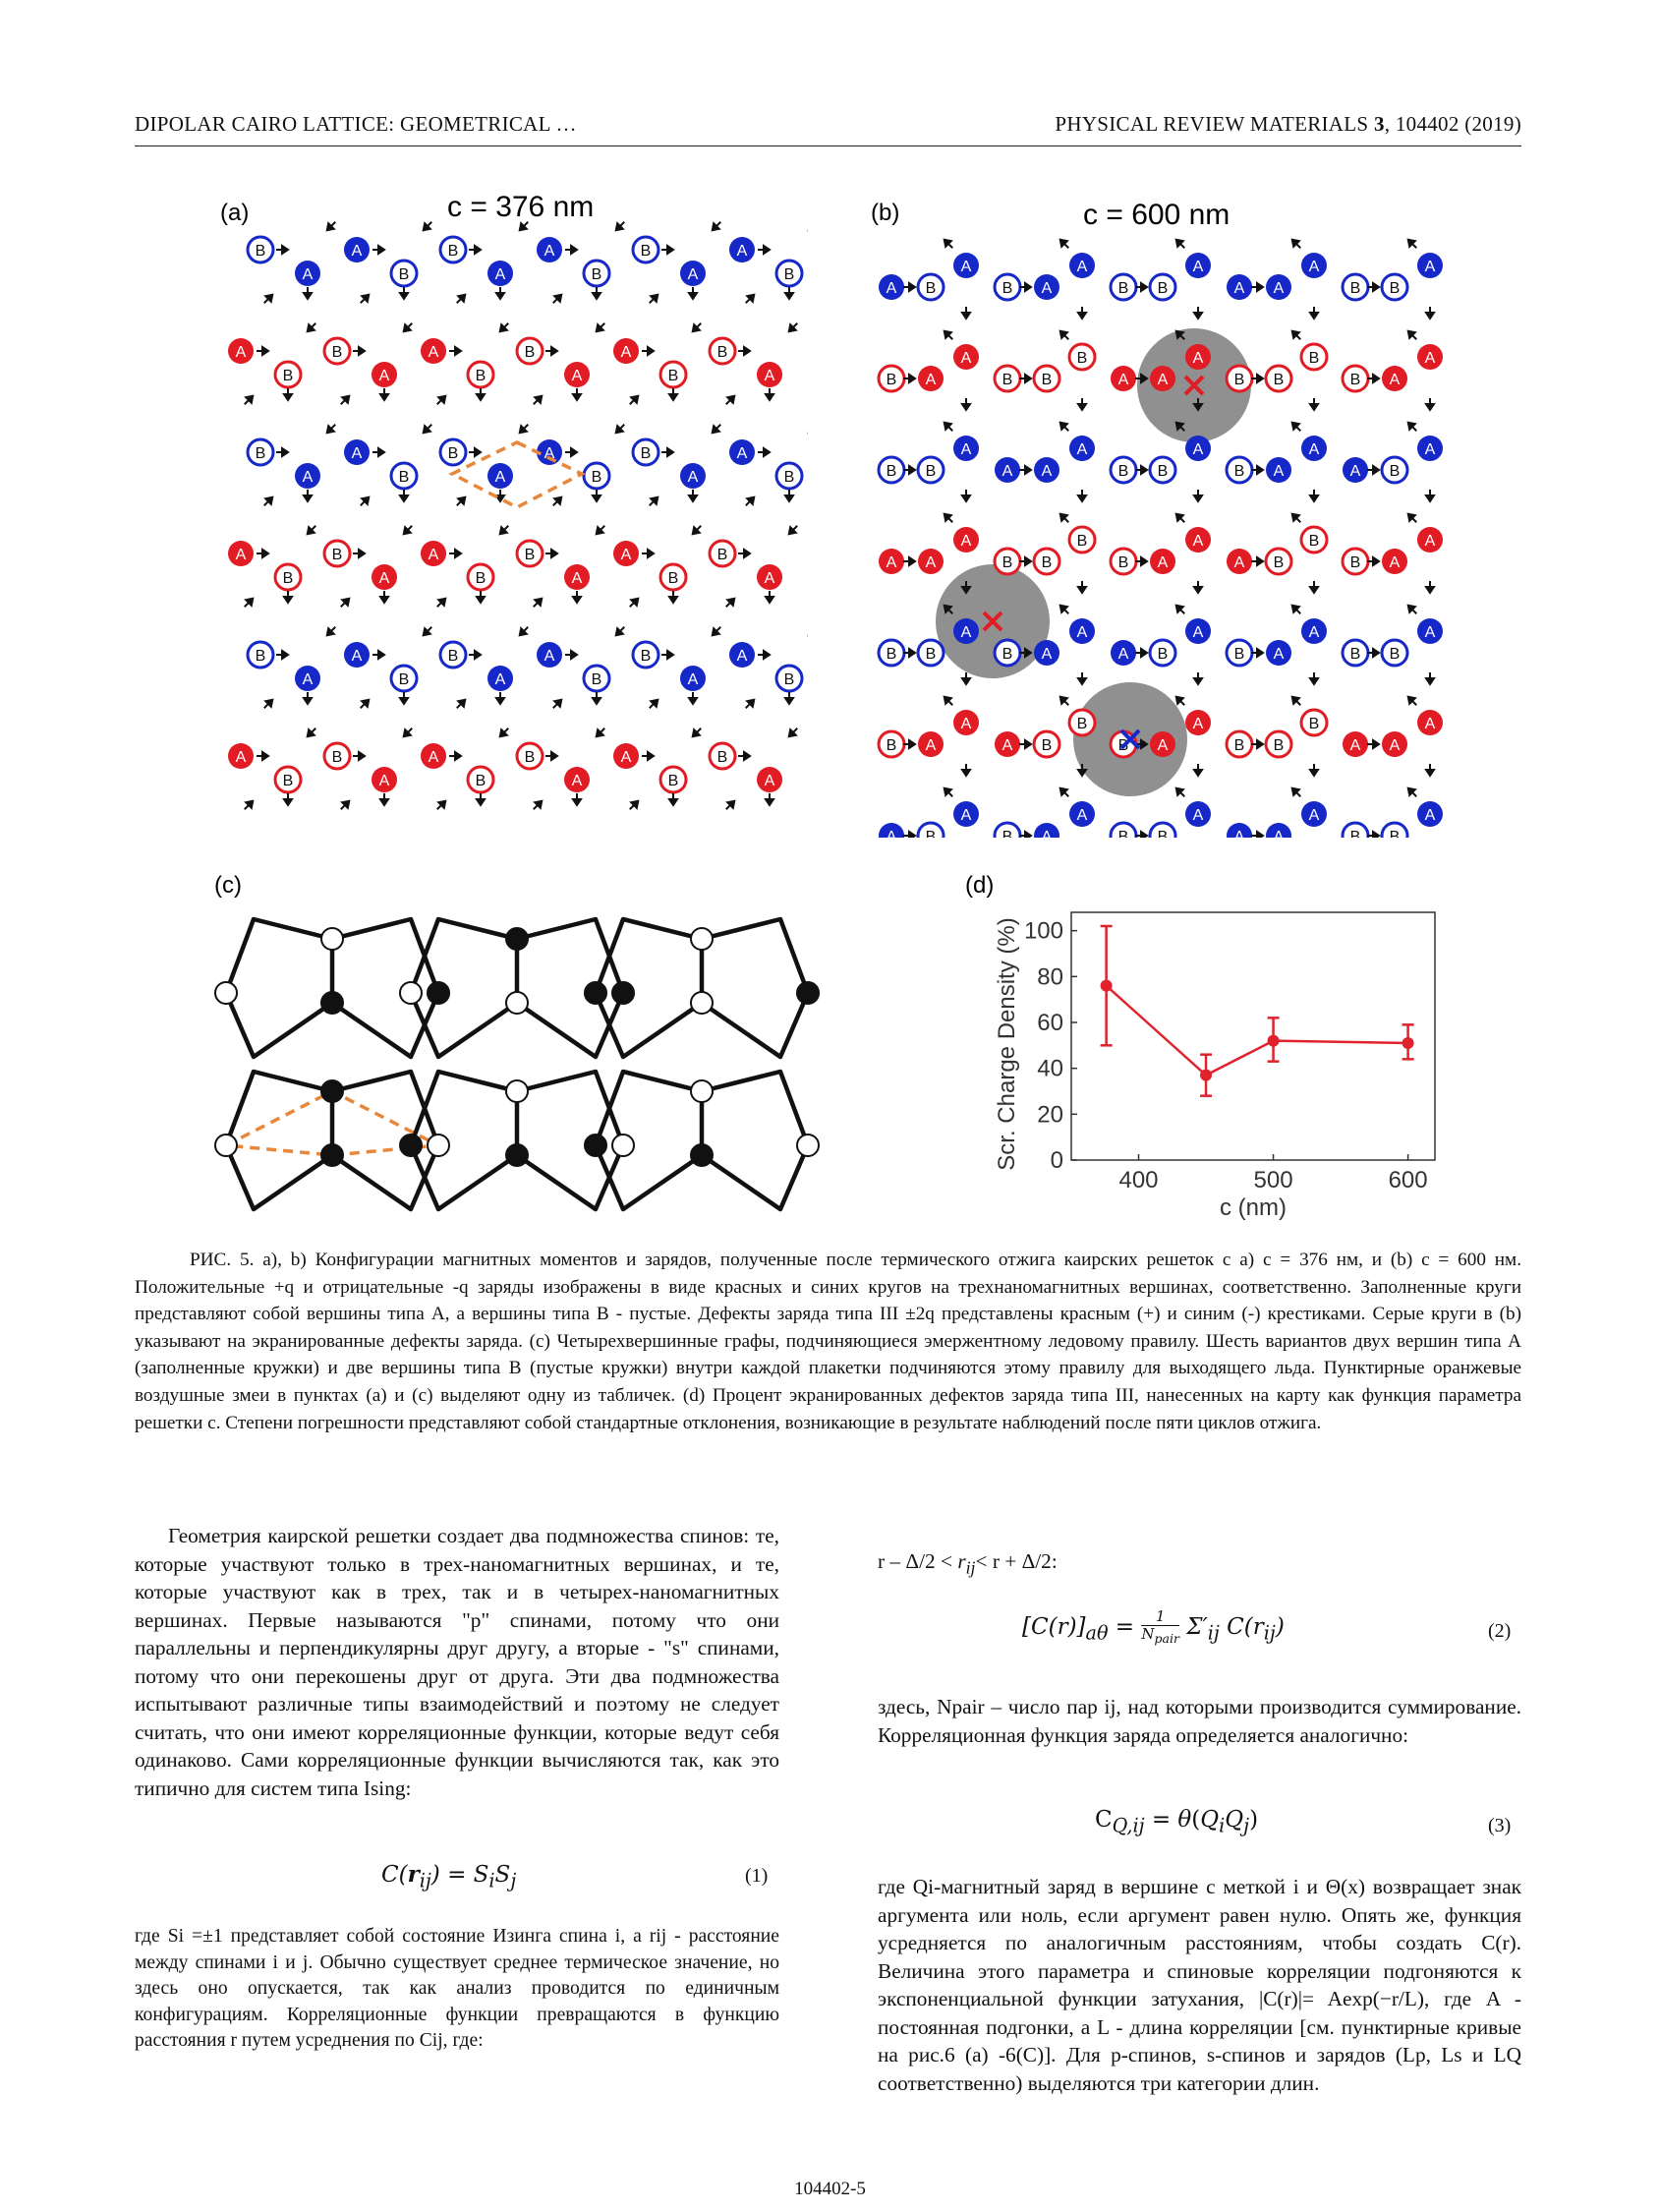 Image resolution: width=1660 pixels, height=2212 pixels. Describe the element at coordinates (1050, 977) in the screenshot. I see `y-tick-label: 80` at that location.